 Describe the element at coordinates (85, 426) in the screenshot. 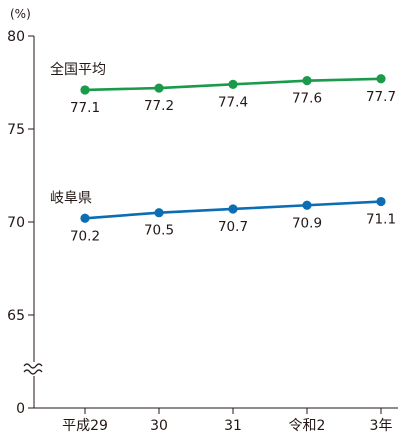

I see `x-tick-label: 平成29` at that location.